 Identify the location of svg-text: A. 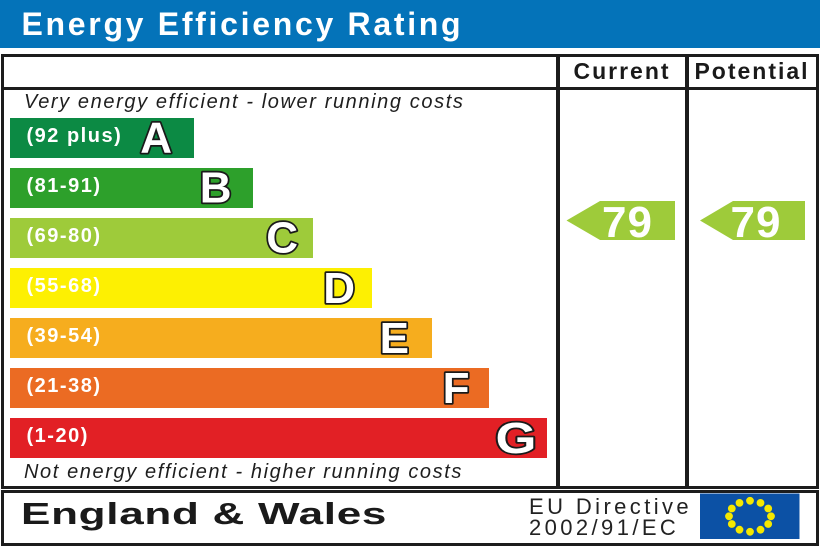
(156, 138).